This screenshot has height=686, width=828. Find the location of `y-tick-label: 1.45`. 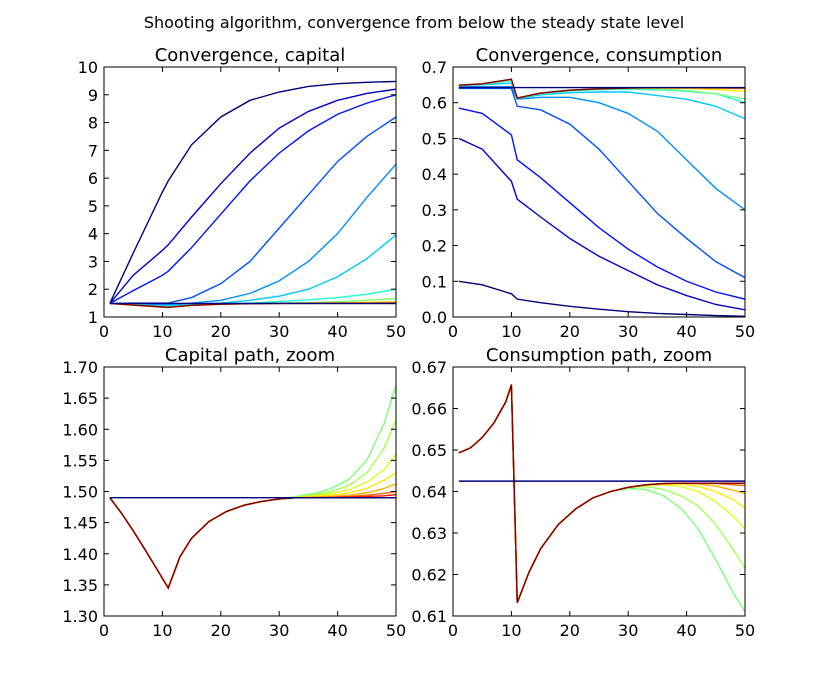

y-tick-label: 1.45 is located at coordinates (80, 523).